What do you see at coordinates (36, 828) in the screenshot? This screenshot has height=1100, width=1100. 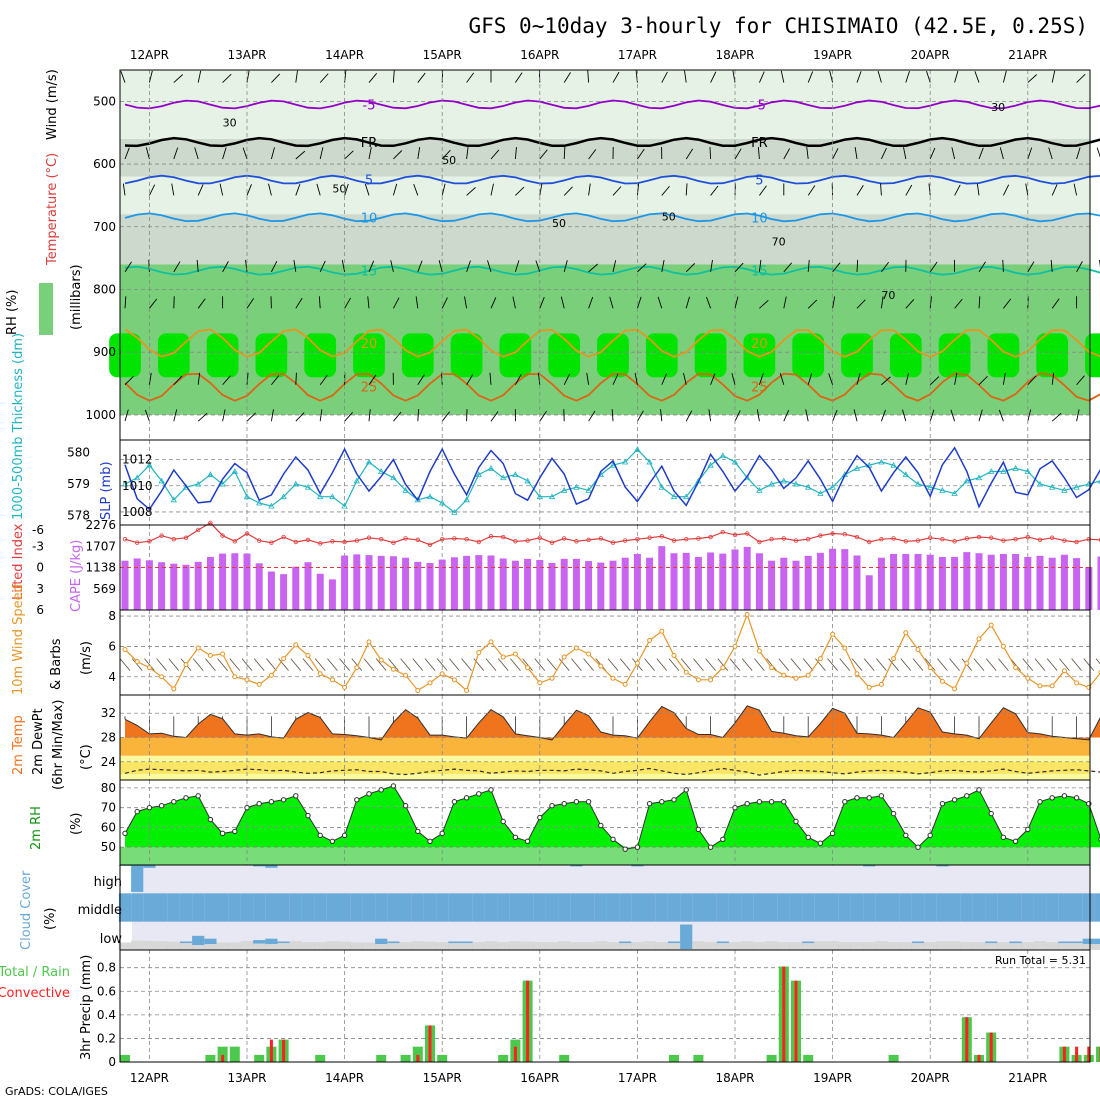 I see `rh2-axis-label: 2m RH` at bounding box center [36, 828].